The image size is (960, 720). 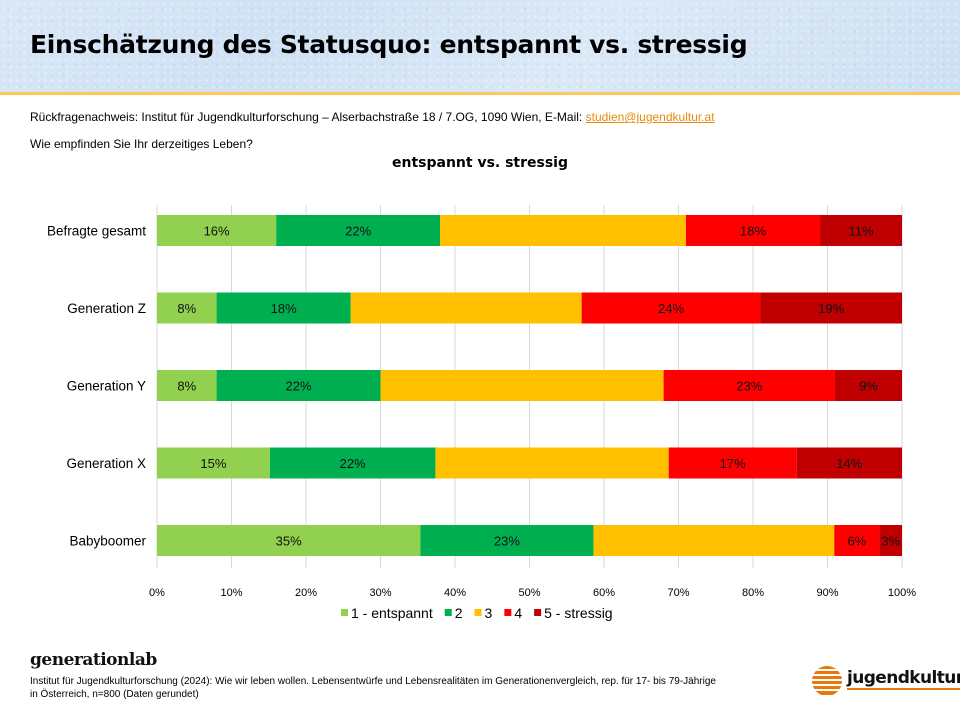 What do you see at coordinates (392, 613) in the screenshot?
I see `legend-label: 1 - entspannt` at bounding box center [392, 613].